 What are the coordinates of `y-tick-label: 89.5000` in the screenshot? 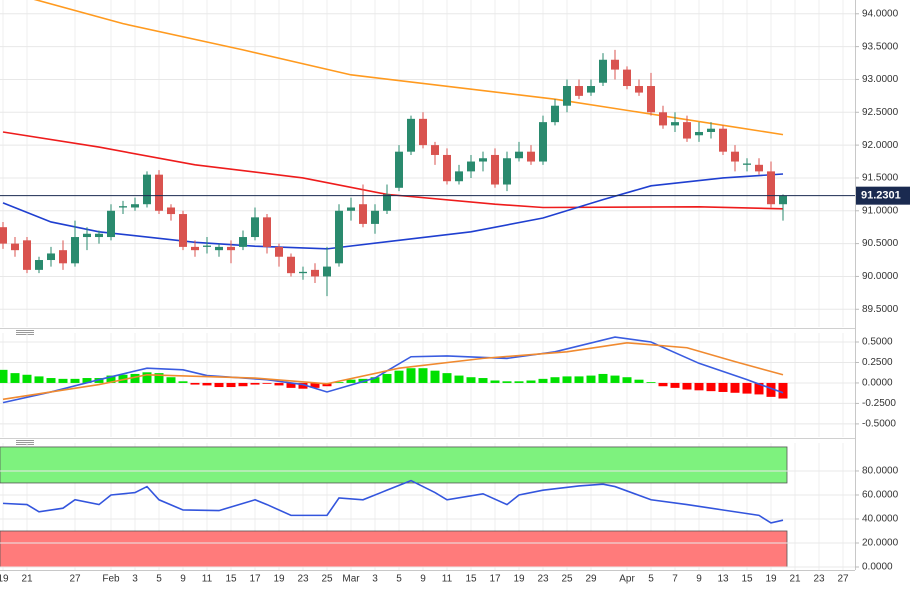 It's located at (880, 309).